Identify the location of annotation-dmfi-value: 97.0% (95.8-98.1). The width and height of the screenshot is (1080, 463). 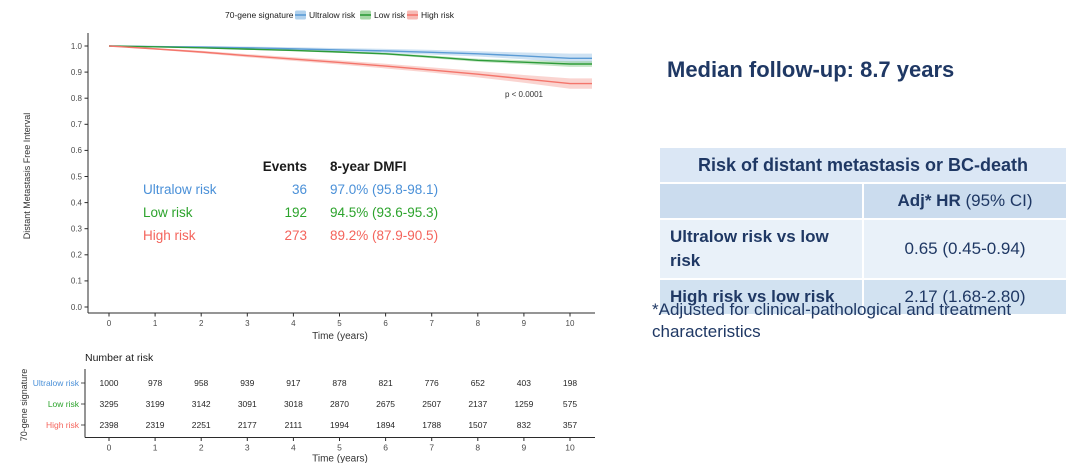
(384, 189).